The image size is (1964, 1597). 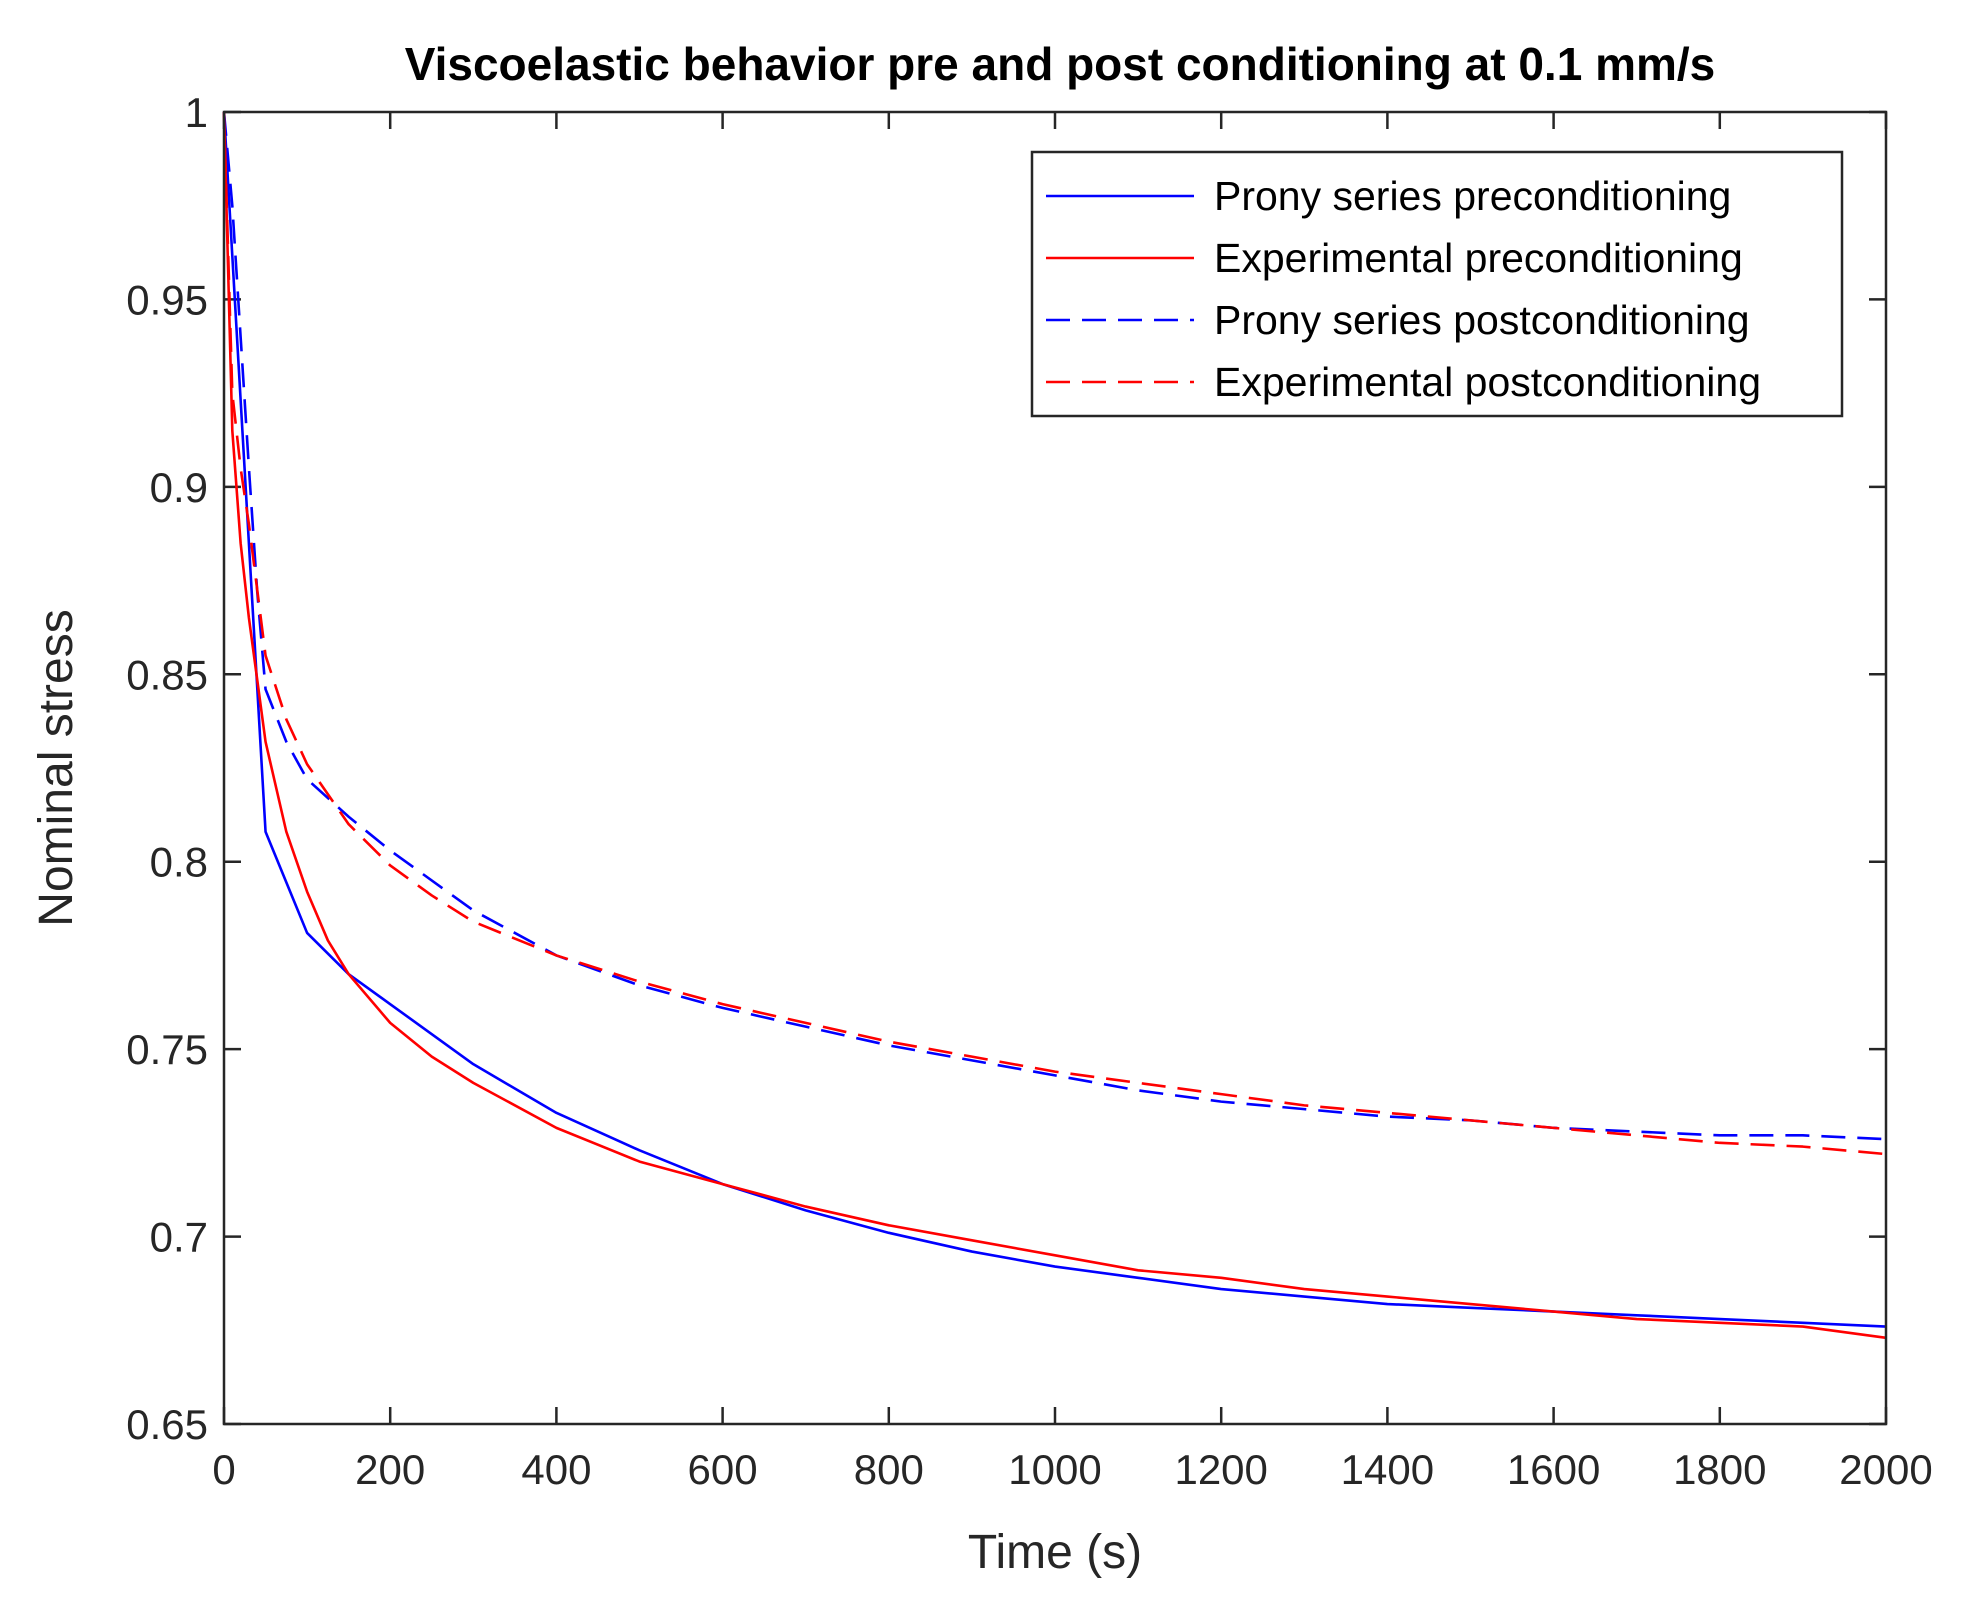 What do you see at coordinates (556, 1469) in the screenshot?
I see `x-tick-label: 400` at bounding box center [556, 1469].